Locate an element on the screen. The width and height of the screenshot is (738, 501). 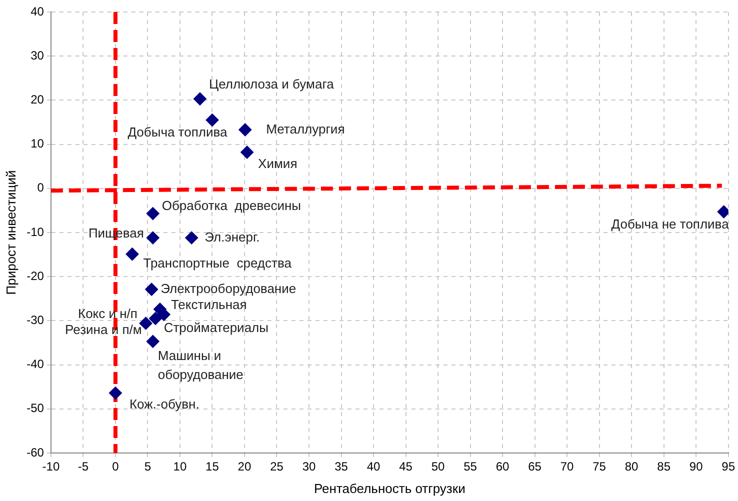
x-tick-label: 30 is located at coordinates (309, 467).